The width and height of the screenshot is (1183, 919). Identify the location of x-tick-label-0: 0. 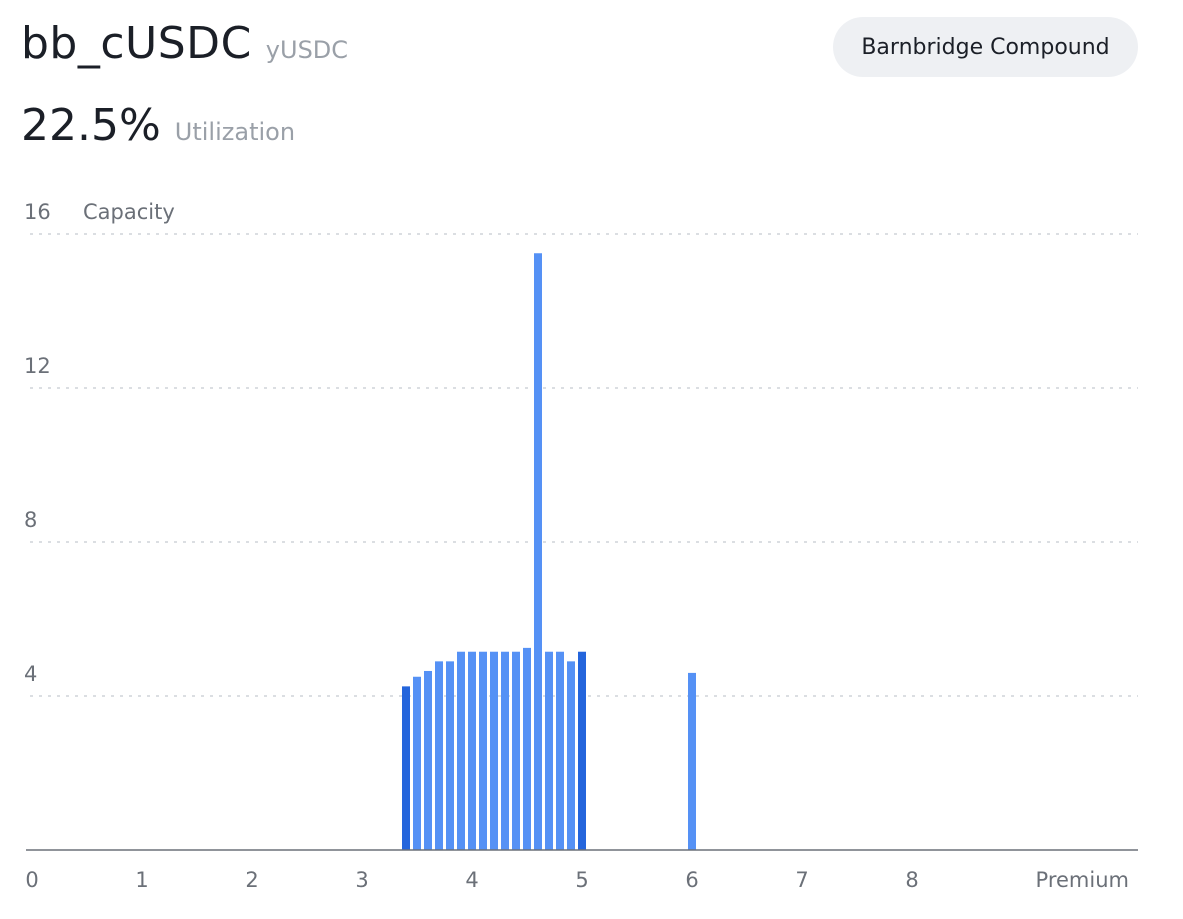
(31, 880).